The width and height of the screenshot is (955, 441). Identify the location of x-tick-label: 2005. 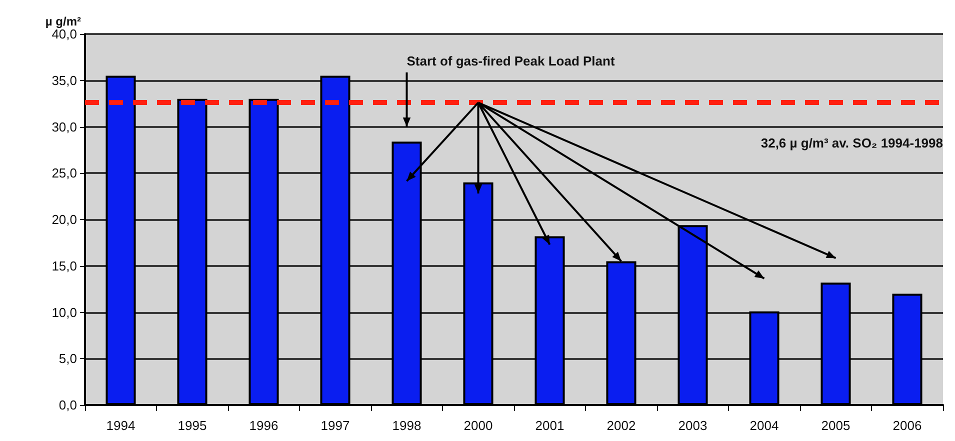
(835, 425).